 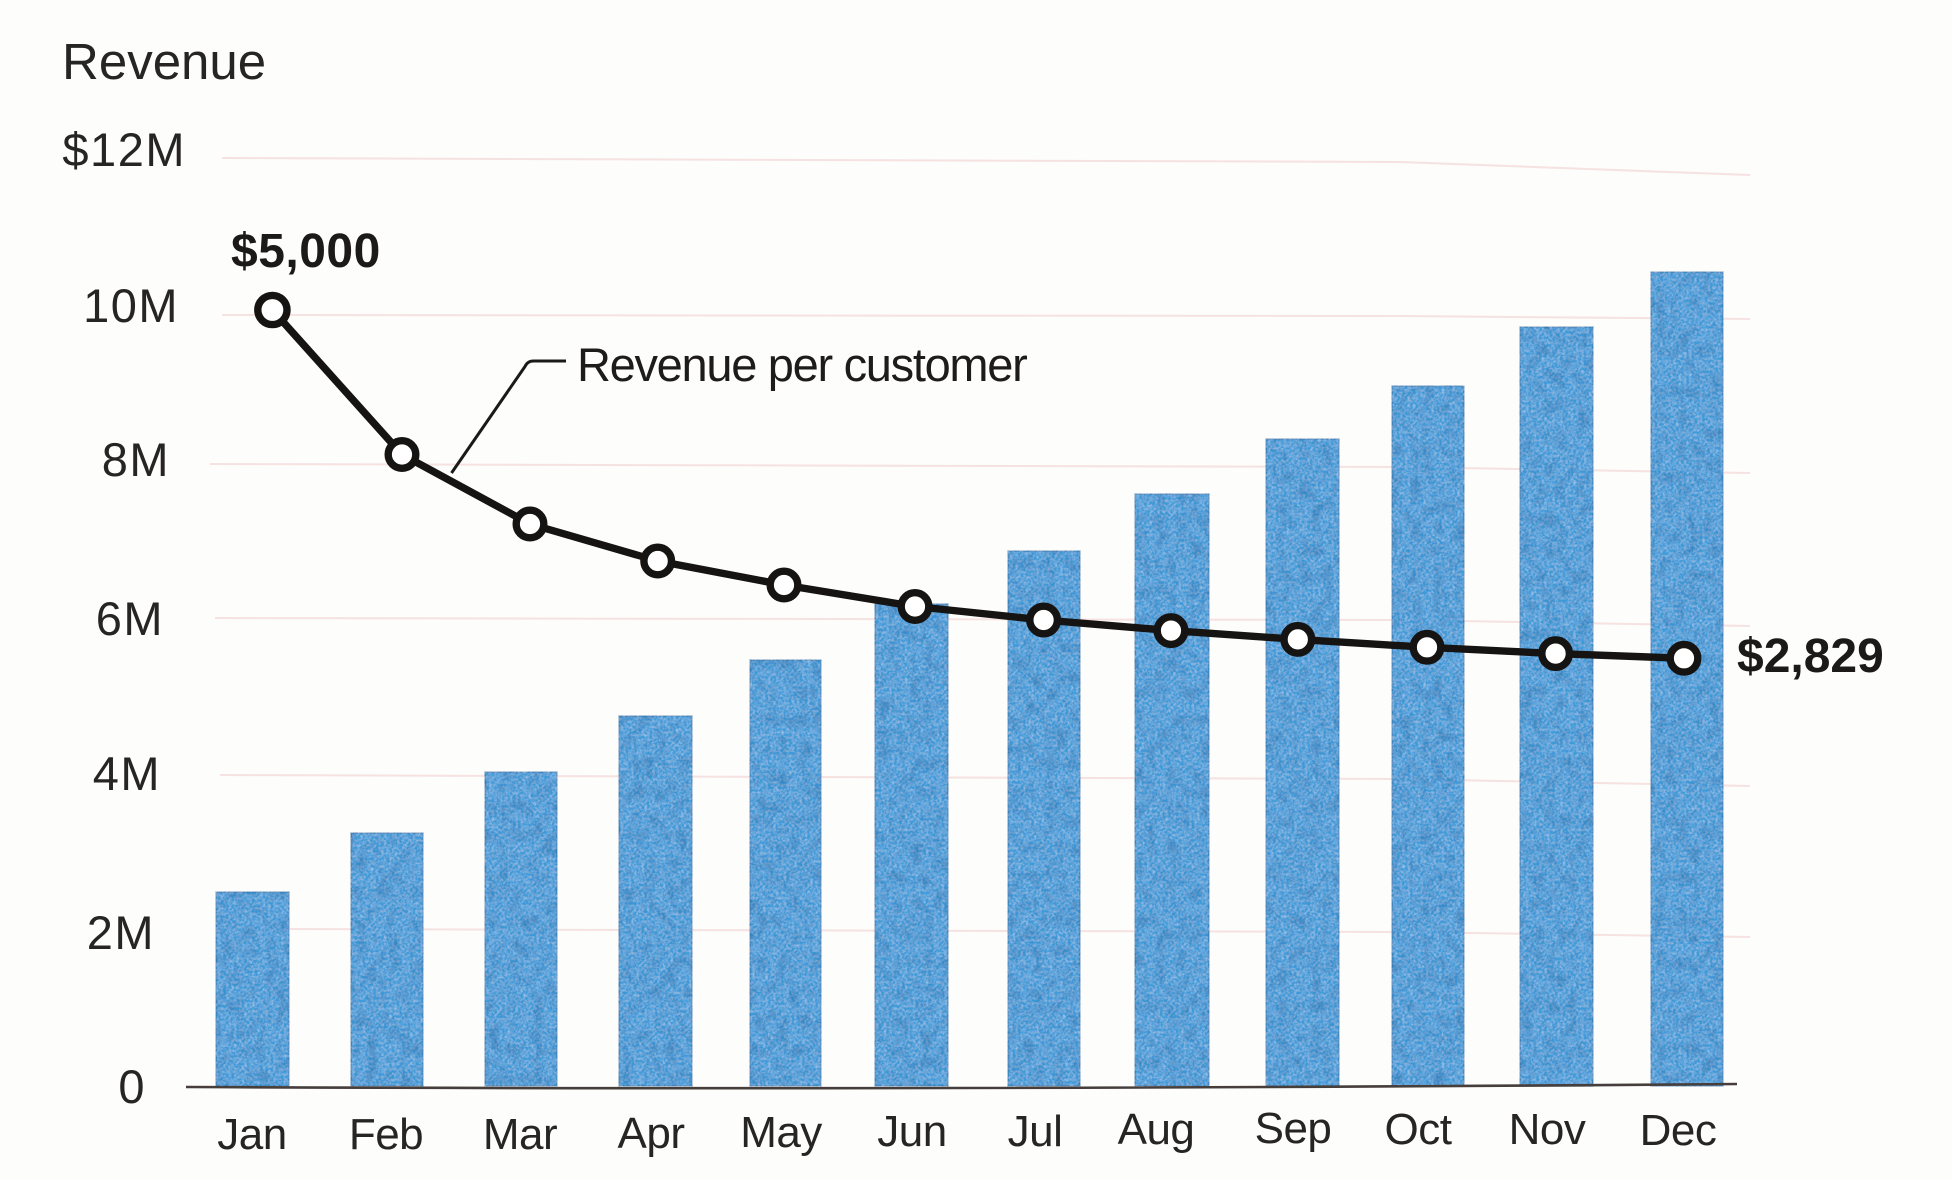 What do you see at coordinates (132, 1086) in the screenshot?
I see `svg-text: 0` at bounding box center [132, 1086].